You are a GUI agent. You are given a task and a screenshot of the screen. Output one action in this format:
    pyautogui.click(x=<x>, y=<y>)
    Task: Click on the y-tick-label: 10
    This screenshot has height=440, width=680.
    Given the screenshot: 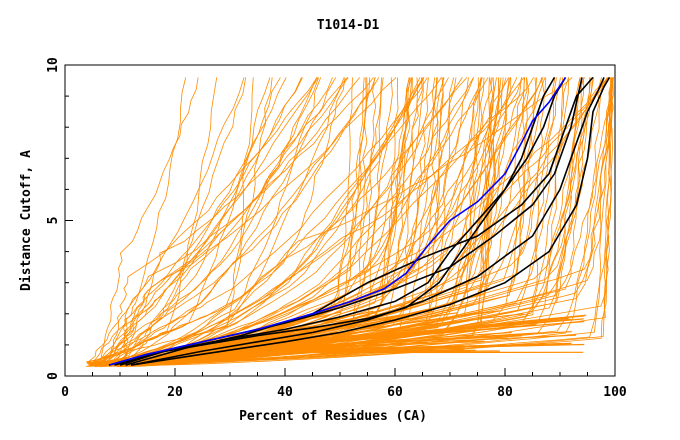 What is the action you would take?
    pyautogui.click(x=53, y=65)
    